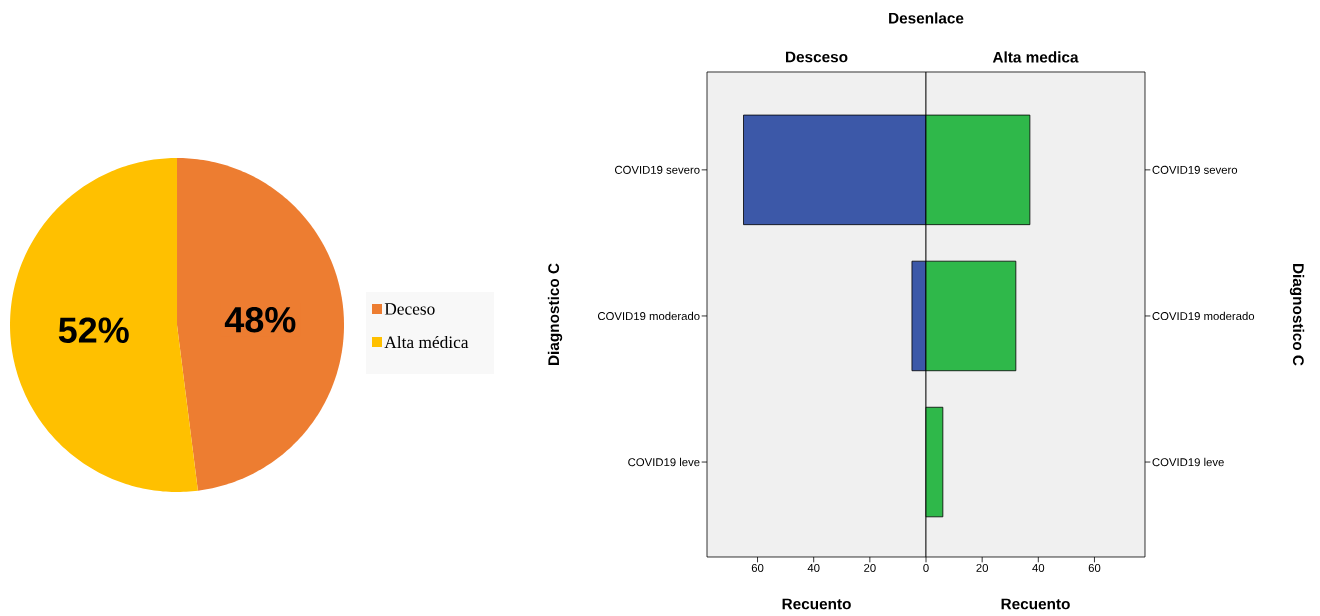 This screenshot has height=616, width=1320. What do you see at coordinates (1035, 57) in the screenshot?
I see `chart-title: Alta medica` at bounding box center [1035, 57].